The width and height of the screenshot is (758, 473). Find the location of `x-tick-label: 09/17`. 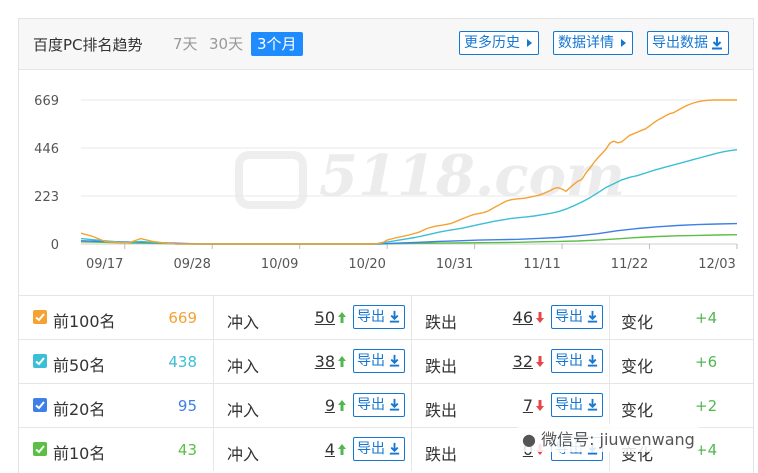

x-tick-label: 09/17 is located at coordinates (104, 264).